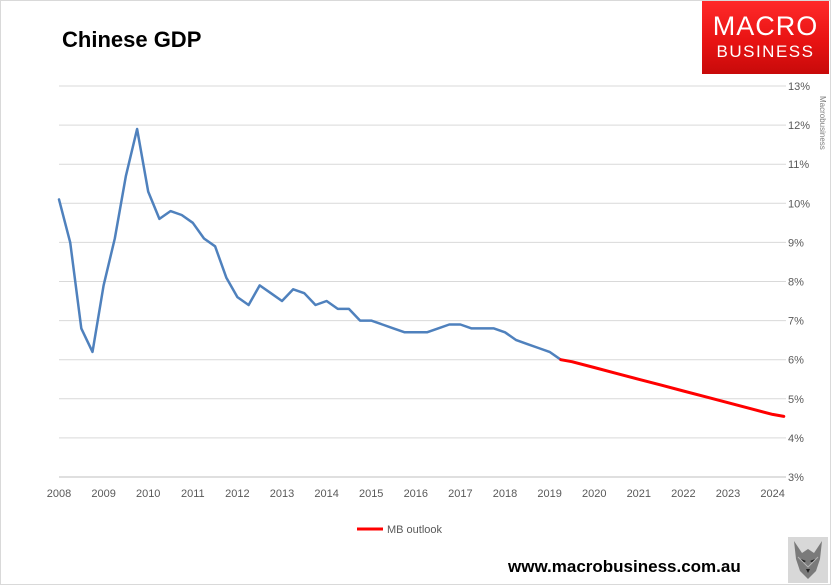 This screenshot has height=585, width=831. I want to click on y-tick-label: 10%, so click(799, 204).